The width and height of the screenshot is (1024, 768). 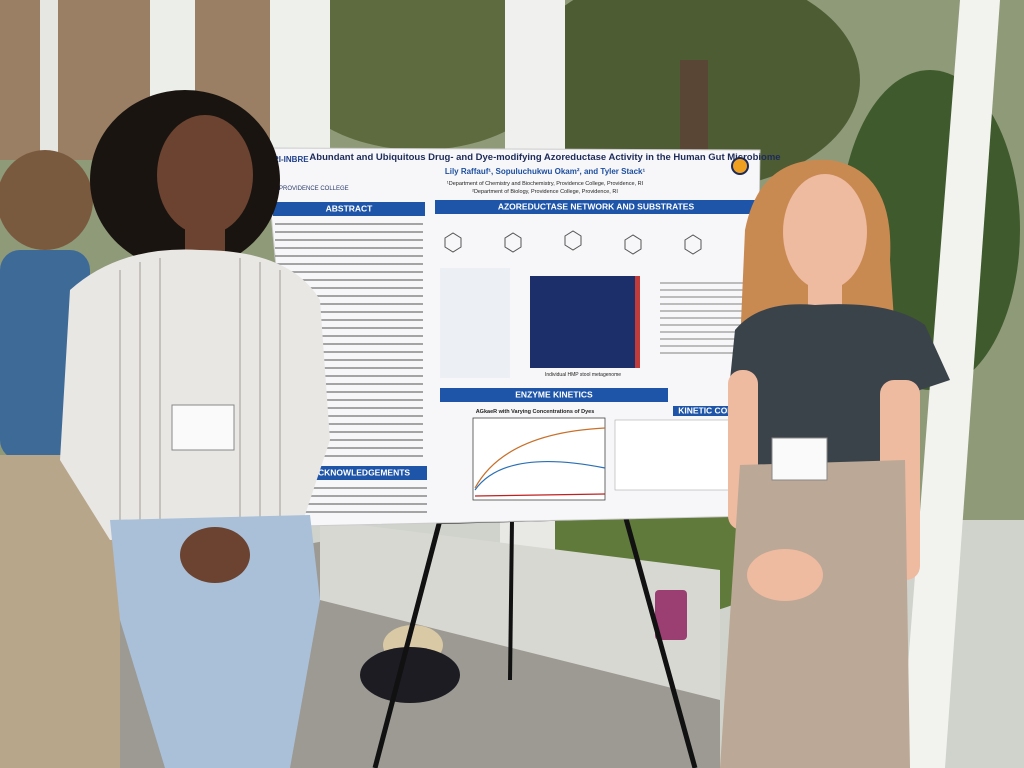 What do you see at coordinates (420, 75) in the screenshot?
I see `tree` at bounding box center [420, 75].